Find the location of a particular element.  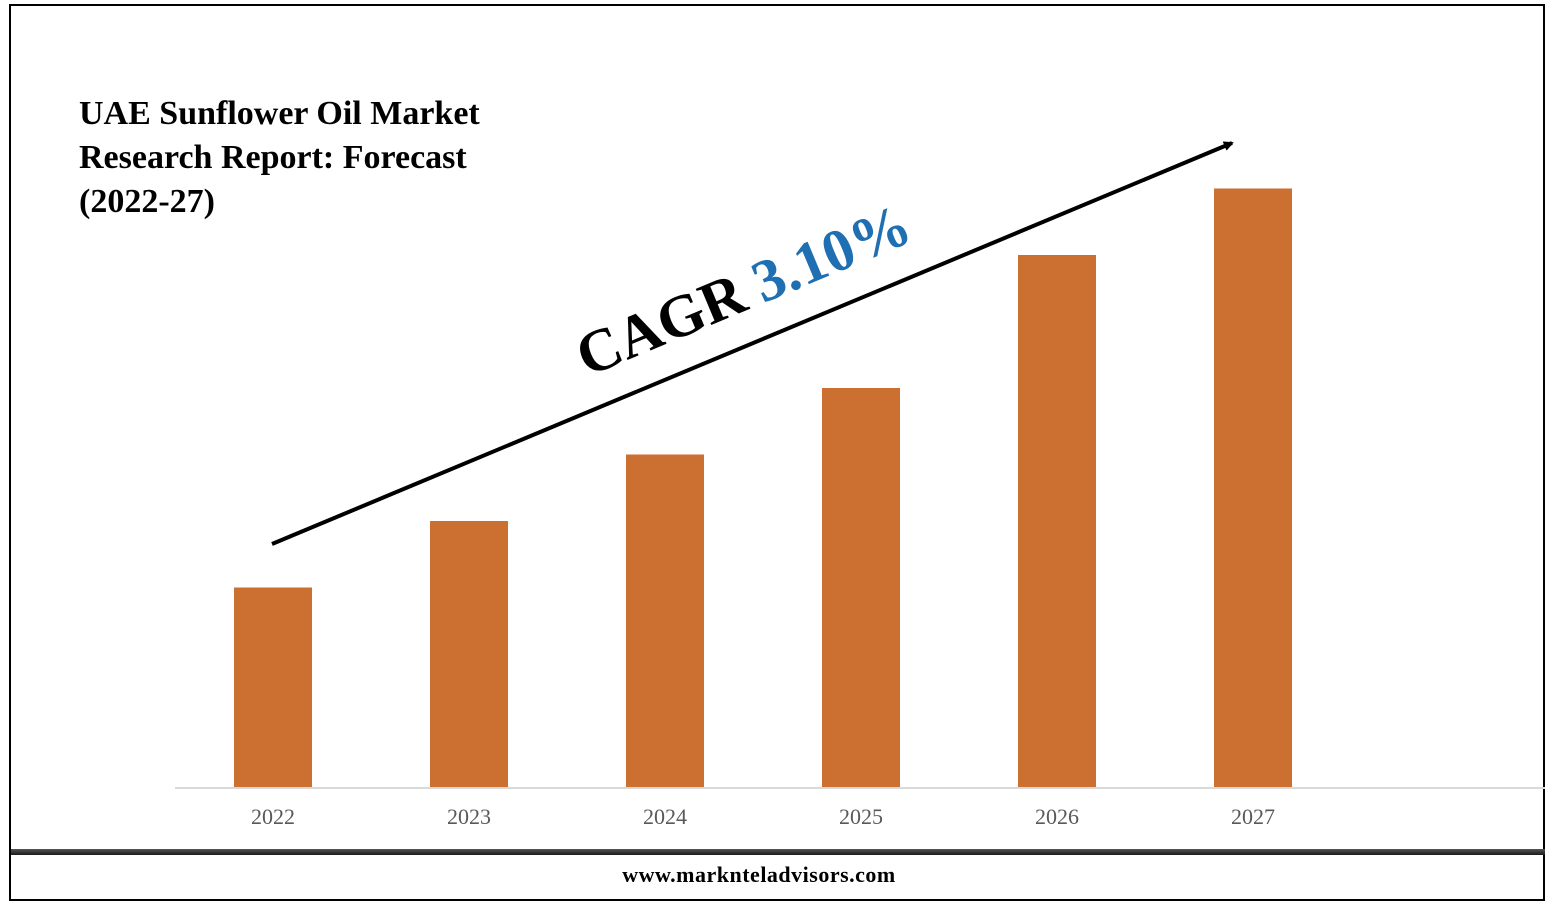

x-tick-label-2024: 2024 is located at coordinates (665, 816).